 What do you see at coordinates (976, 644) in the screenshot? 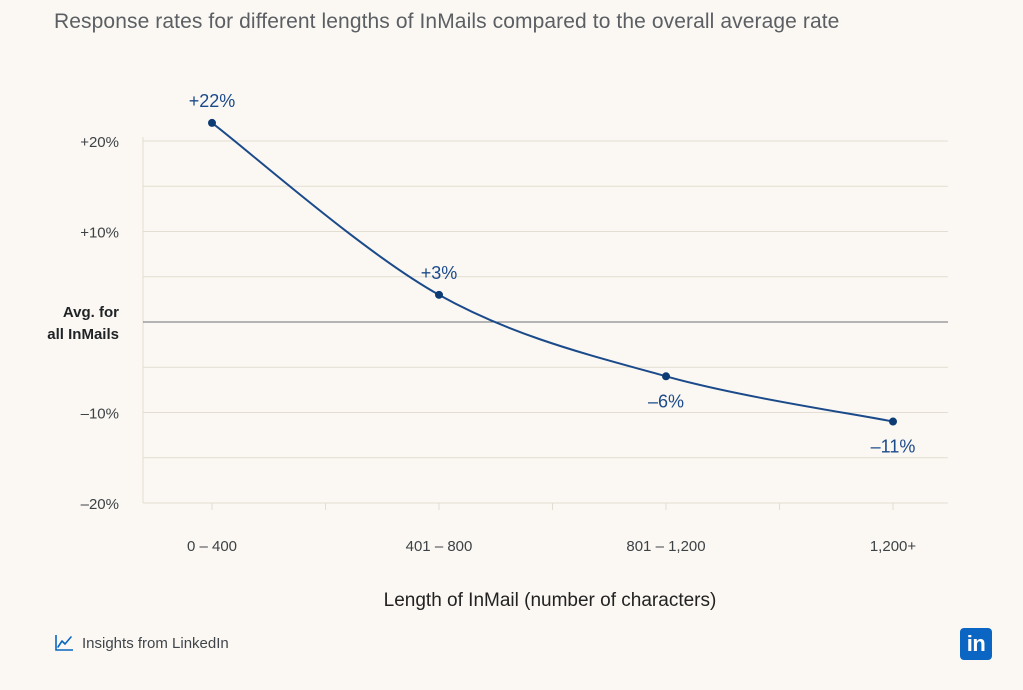
I see `linkedin-logo-icon: in` at bounding box center [976, 644].